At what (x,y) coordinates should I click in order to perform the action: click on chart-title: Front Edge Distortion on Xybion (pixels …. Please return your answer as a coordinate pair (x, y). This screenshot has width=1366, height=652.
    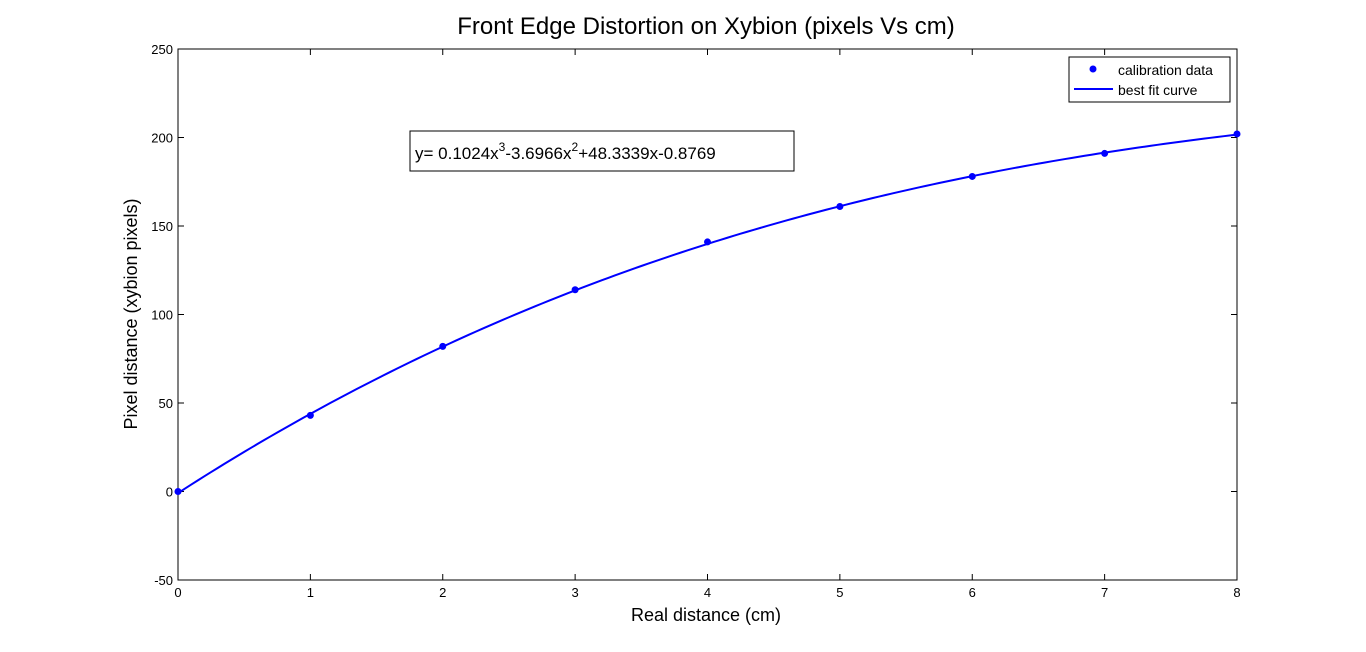
    Looking at the image, I should click on (706, 26).